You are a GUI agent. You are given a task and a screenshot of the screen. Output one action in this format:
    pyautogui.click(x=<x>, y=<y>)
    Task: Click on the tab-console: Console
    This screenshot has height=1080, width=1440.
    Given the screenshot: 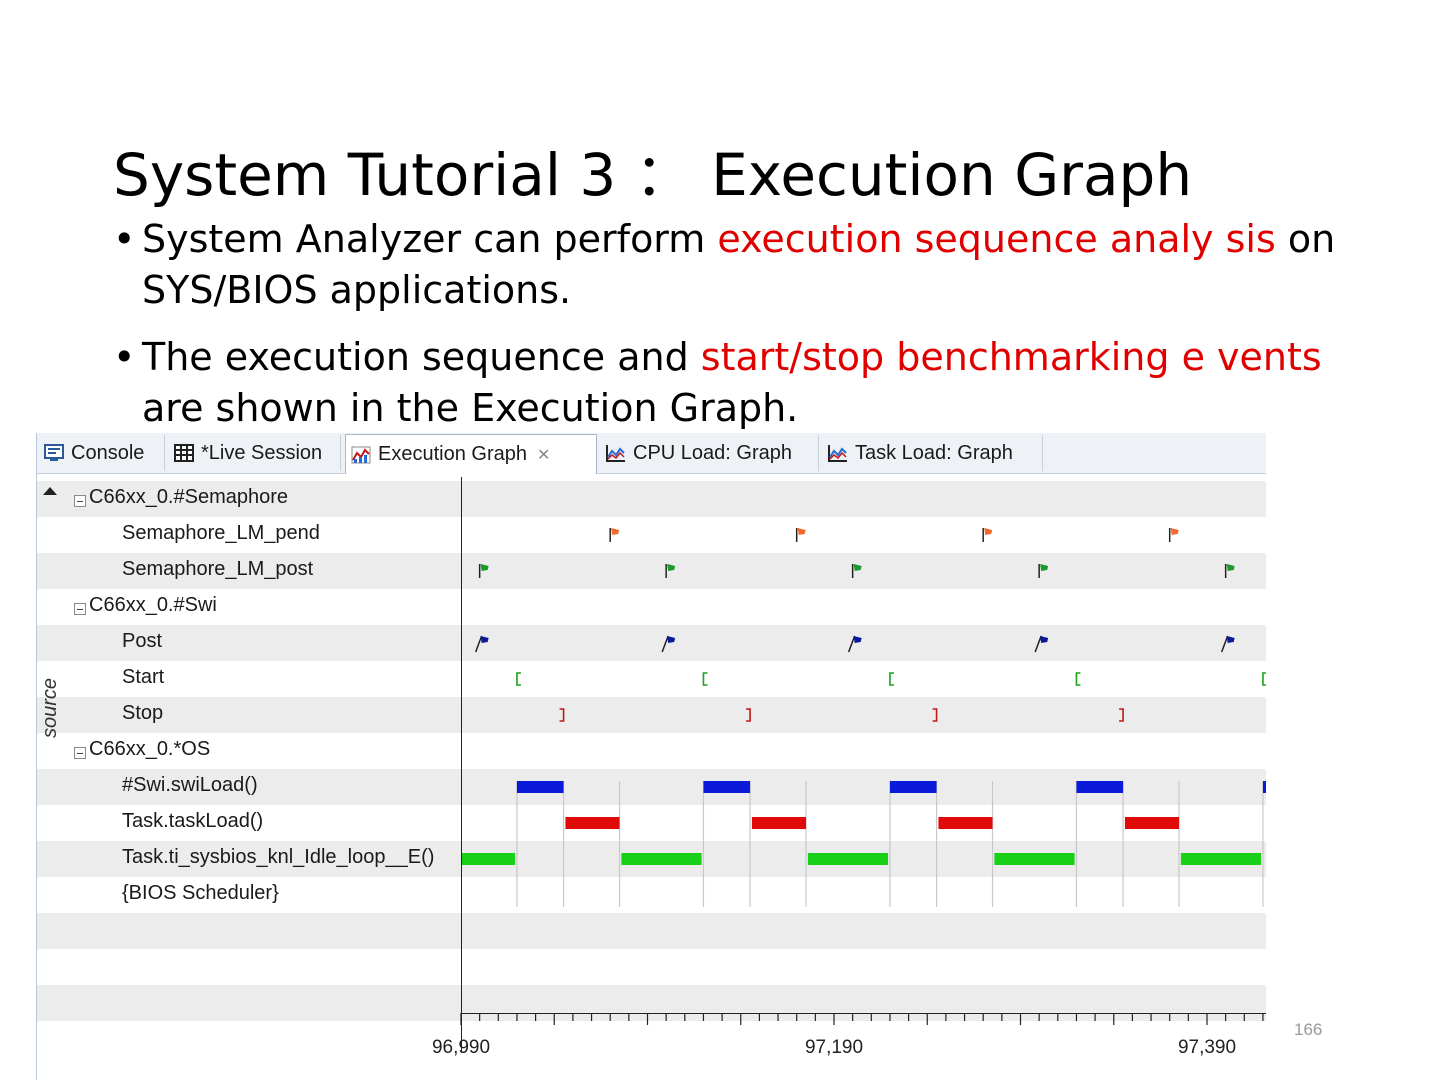 What is the action you would take?
    pyautogui.click(x=102, y=453)
    